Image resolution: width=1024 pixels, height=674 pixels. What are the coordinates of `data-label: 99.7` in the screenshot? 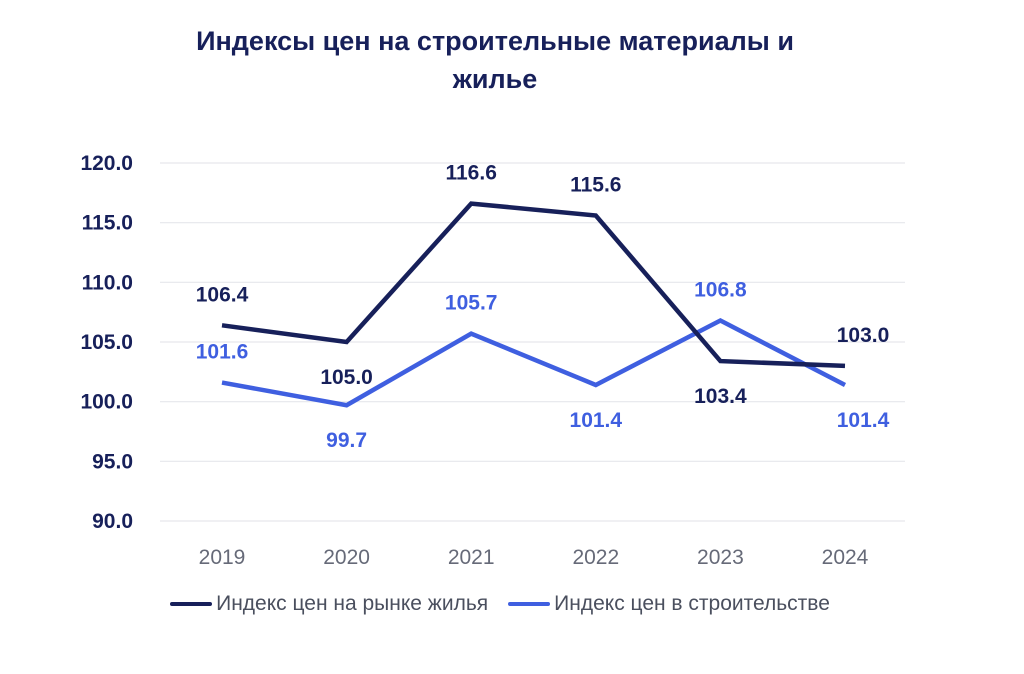 It's located at (346, 440).